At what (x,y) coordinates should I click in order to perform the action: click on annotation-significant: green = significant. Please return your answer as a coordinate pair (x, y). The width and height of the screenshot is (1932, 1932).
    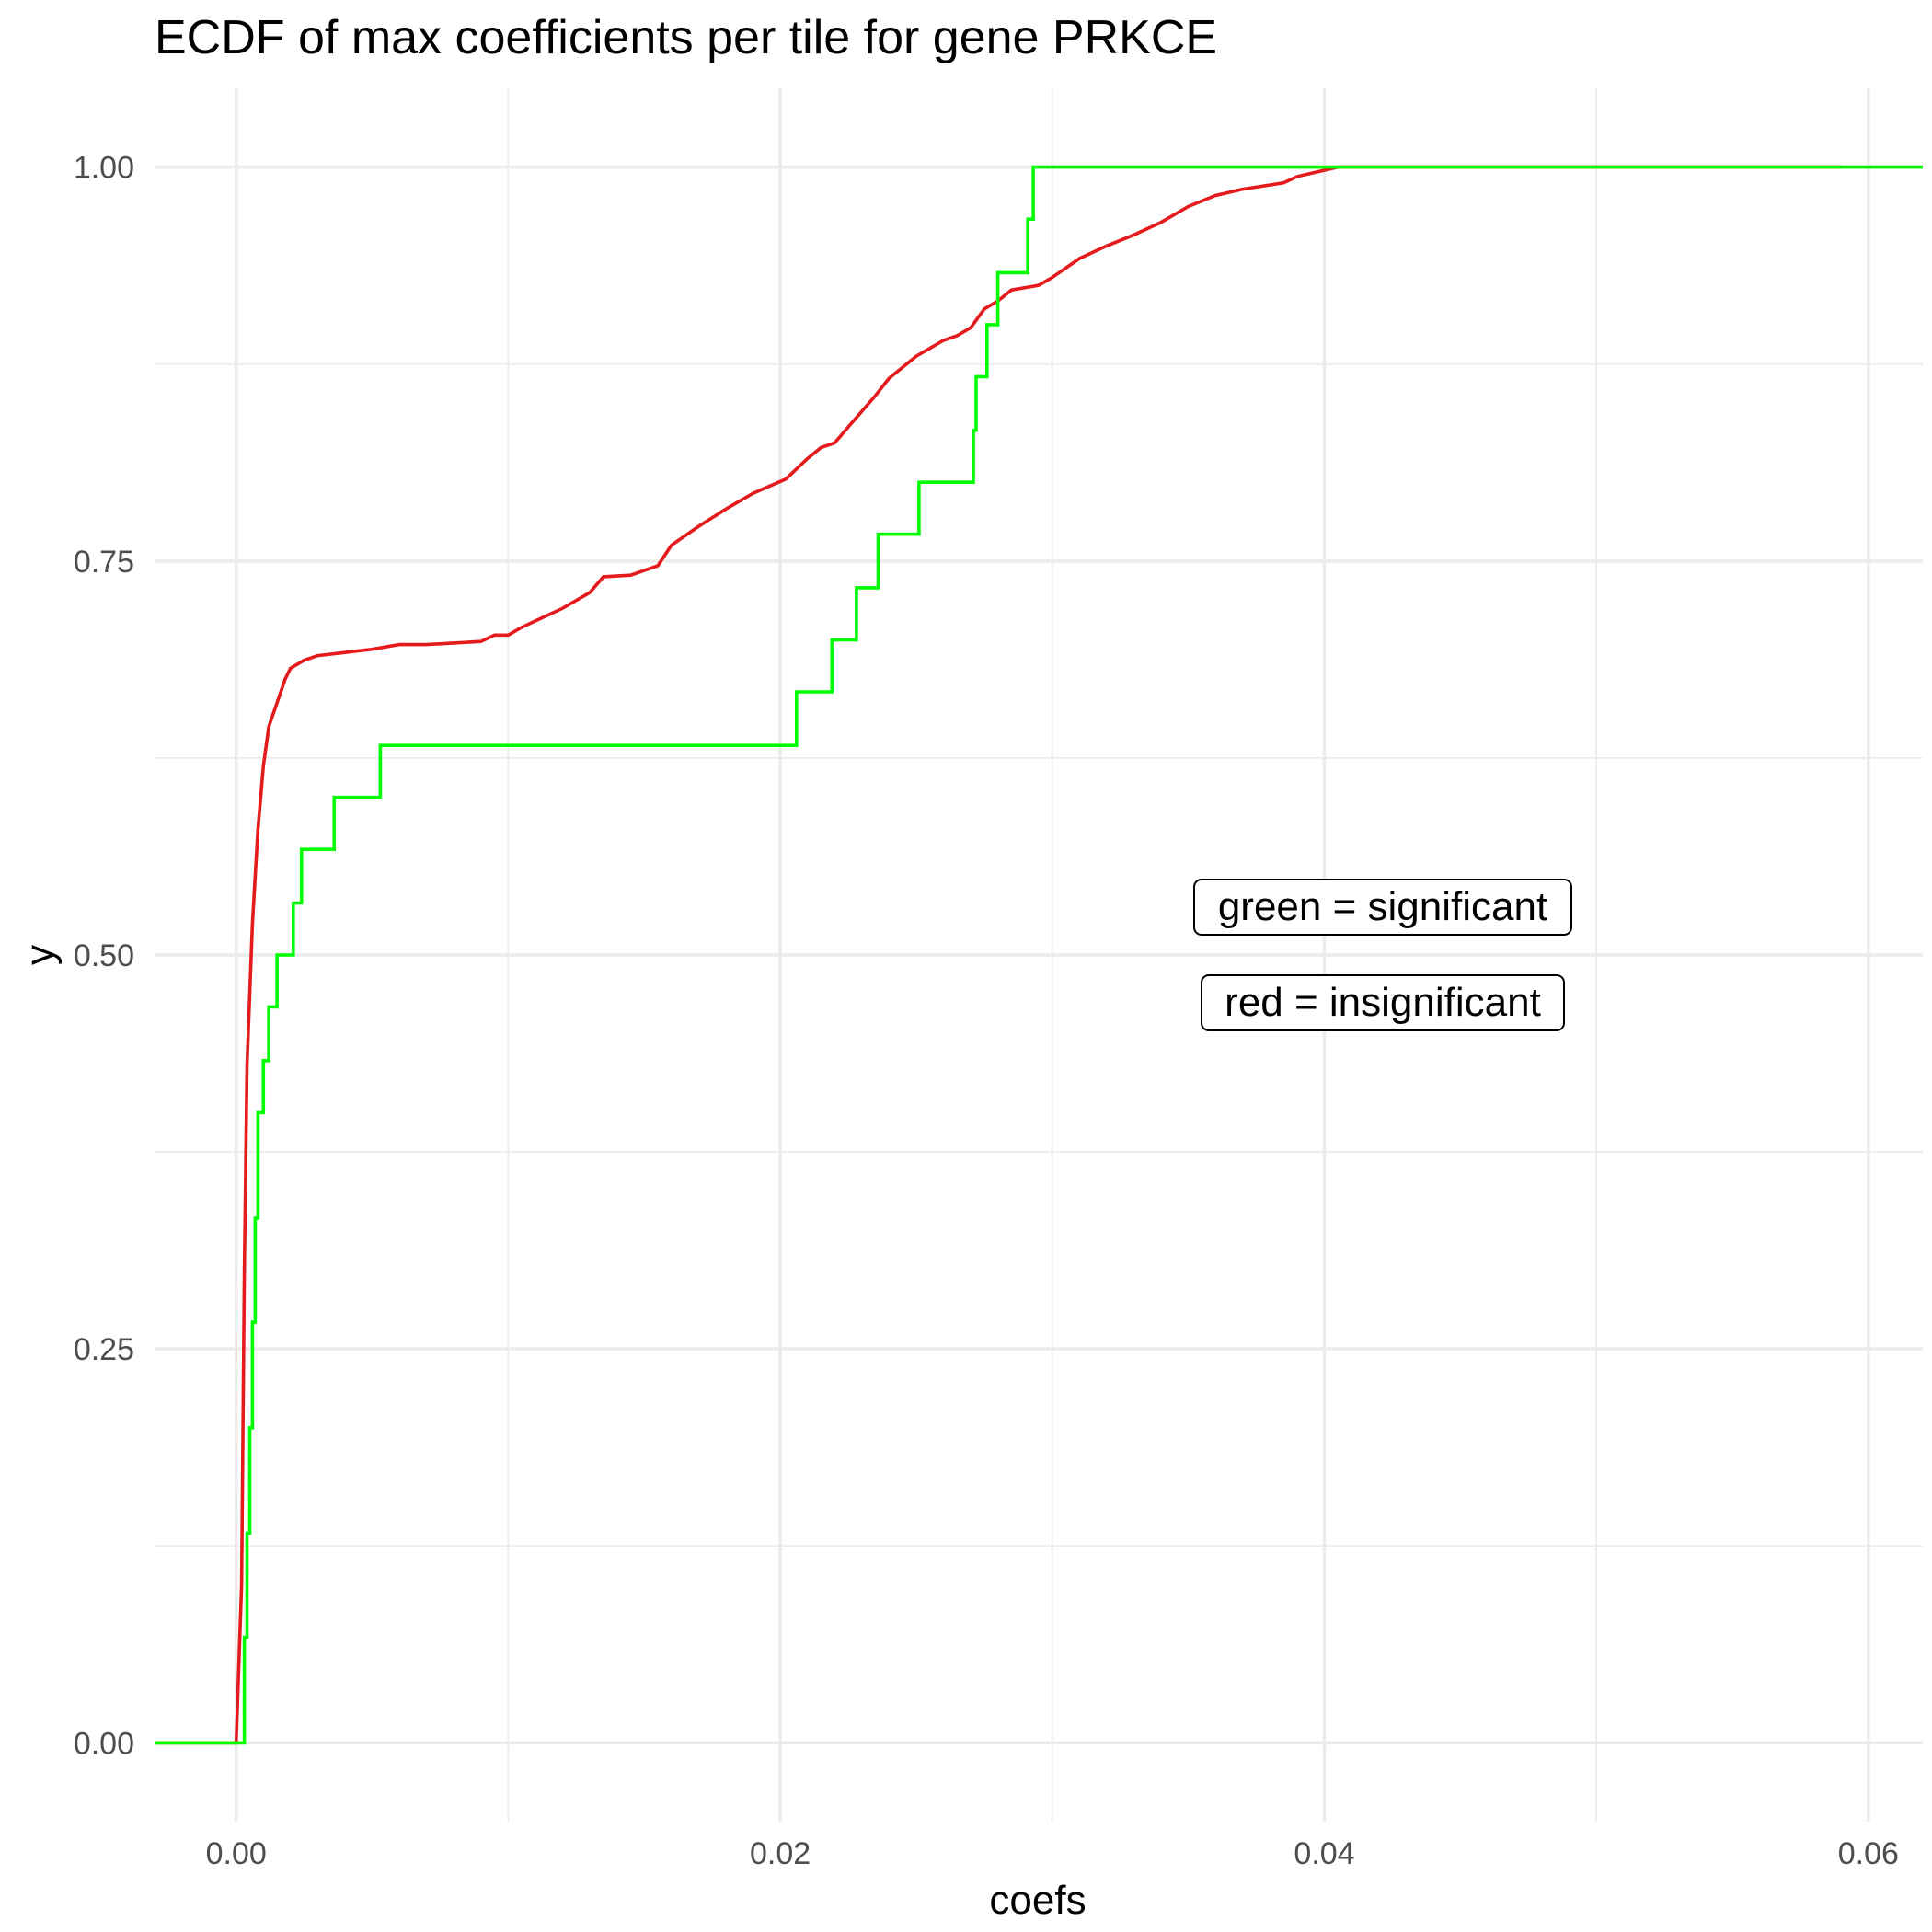
    Looking at the image, I should click on (1382, 907).